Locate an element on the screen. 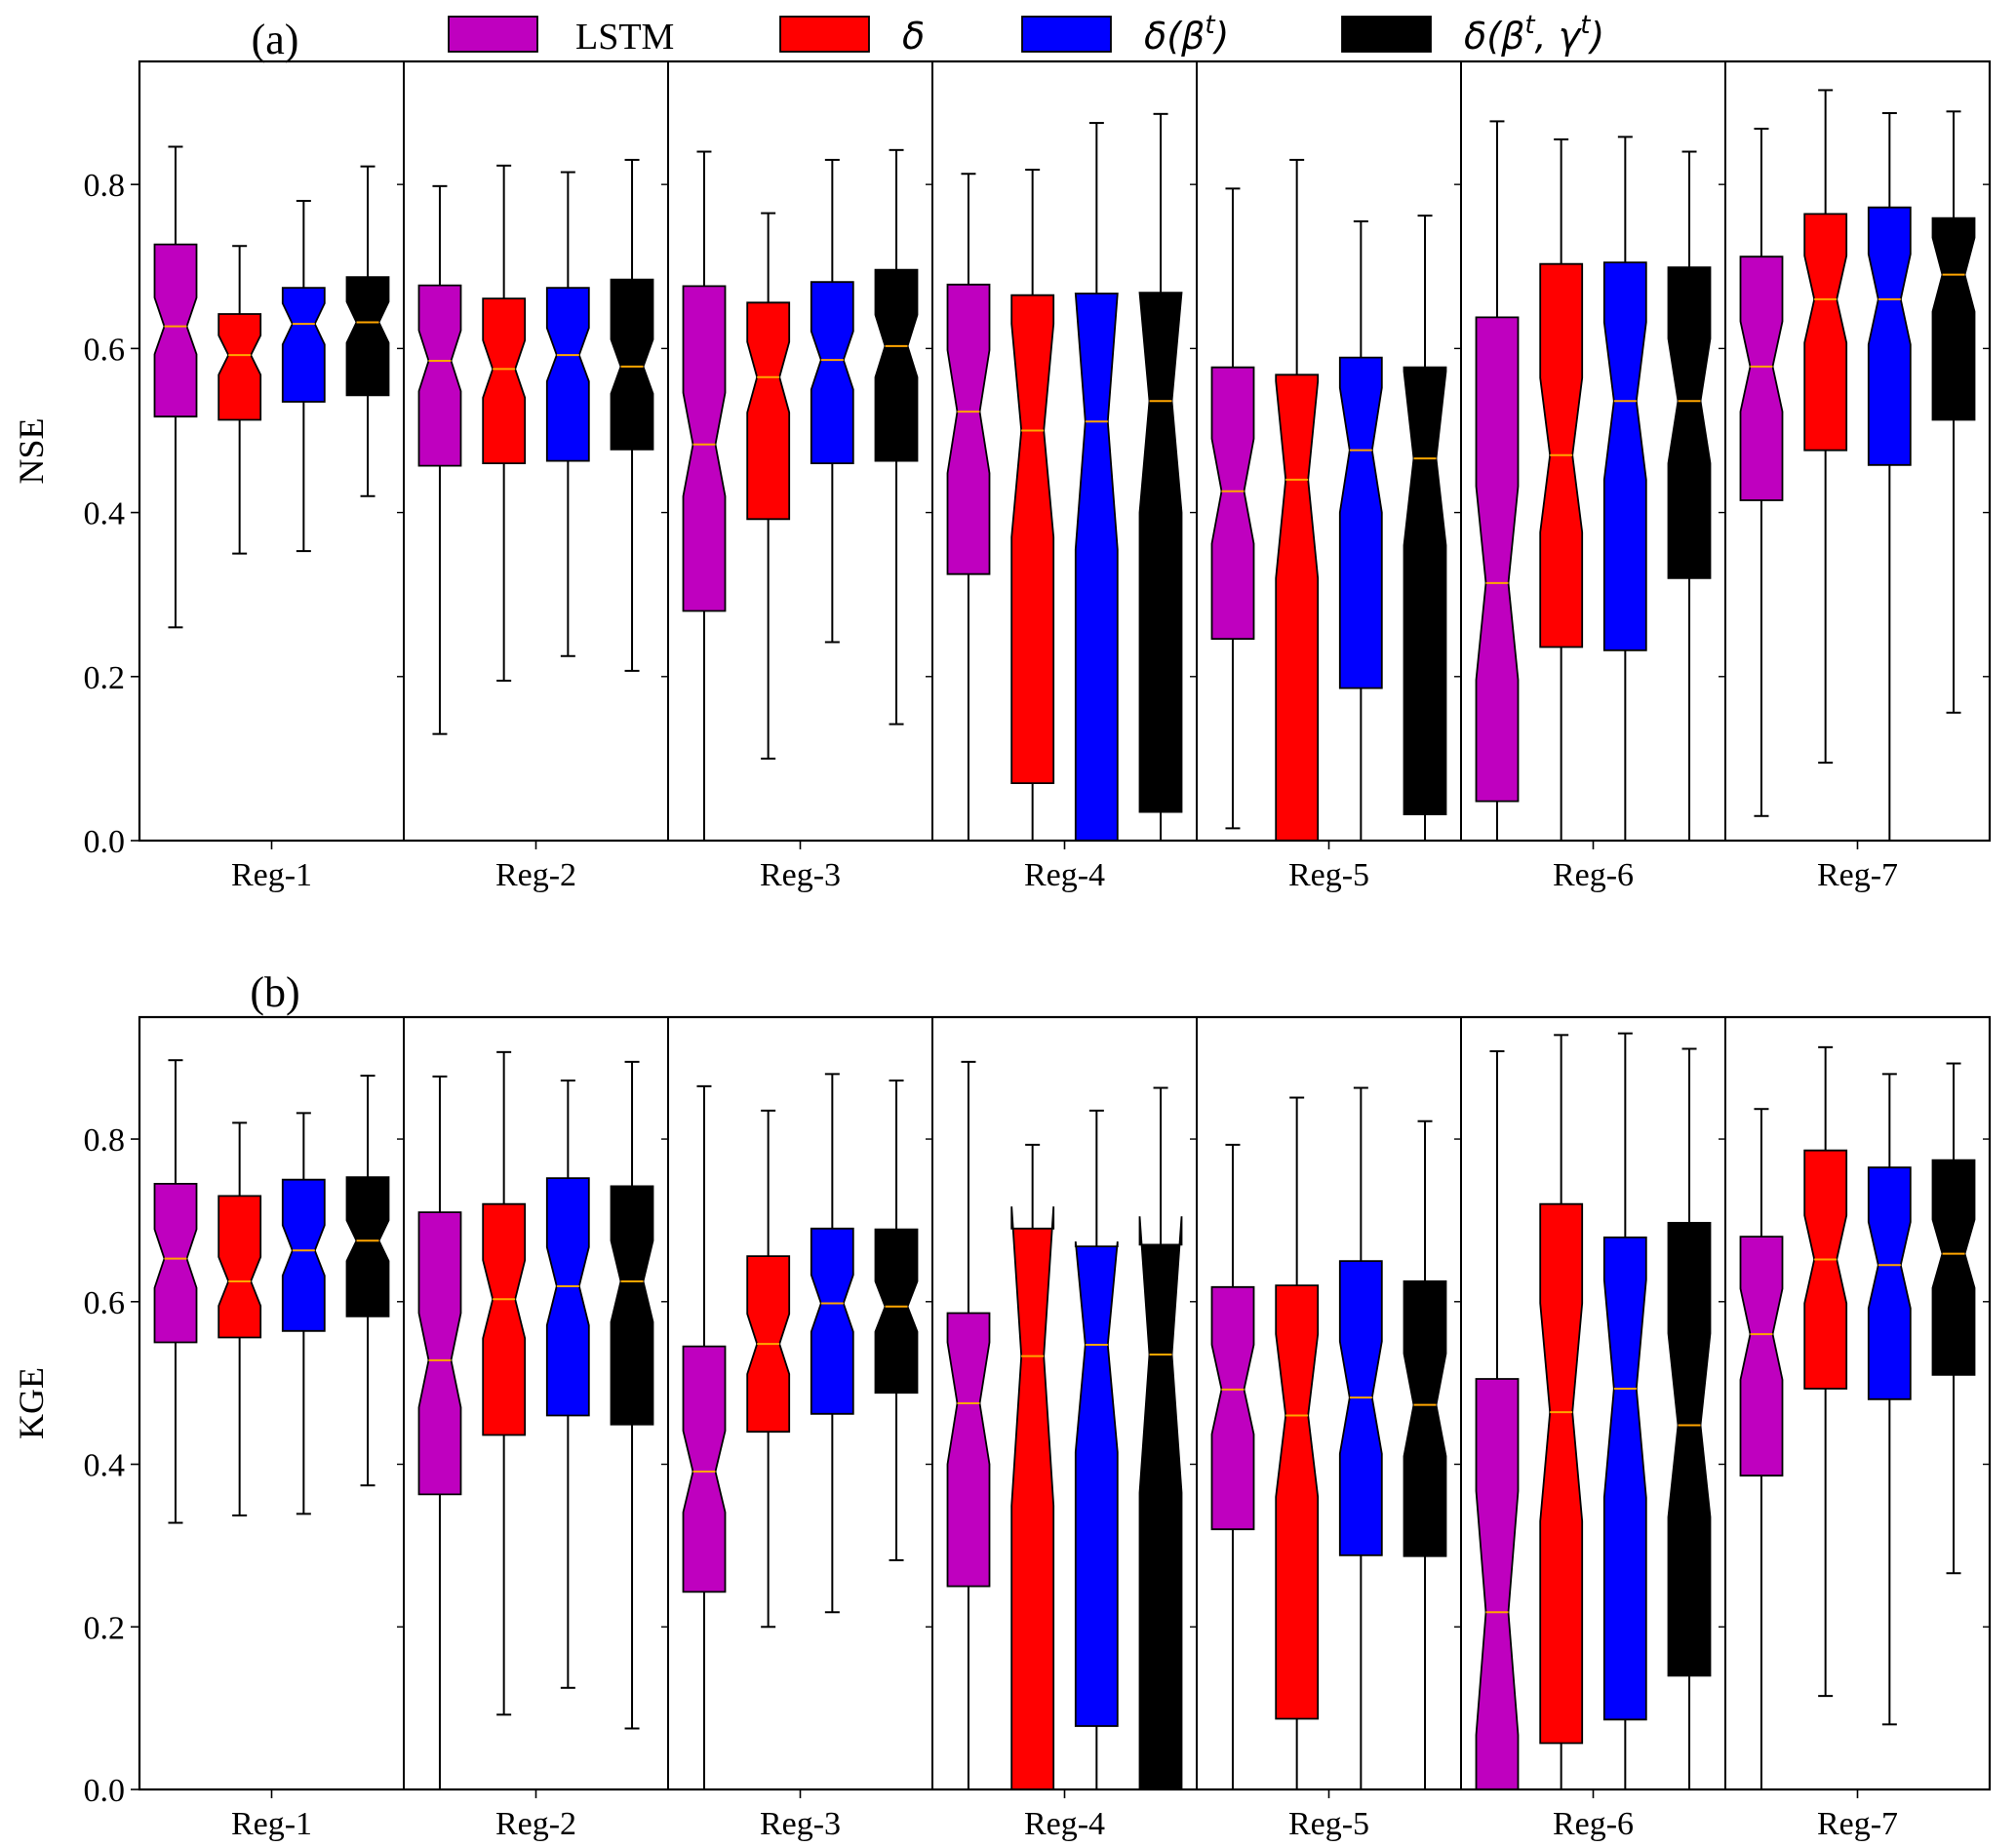  legend-label-part: δ is located at coordinates (913, 36).